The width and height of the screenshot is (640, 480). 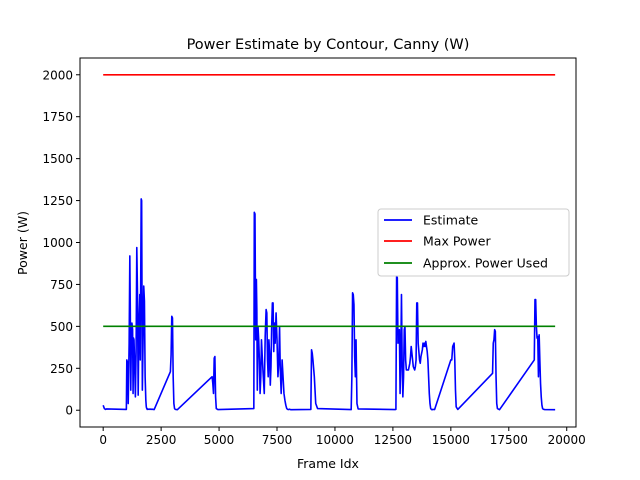 What do you see at coordinates (567, 440) in the screenshot?
I see `x-tick-label: 20000` at bounding box center [567, 440].